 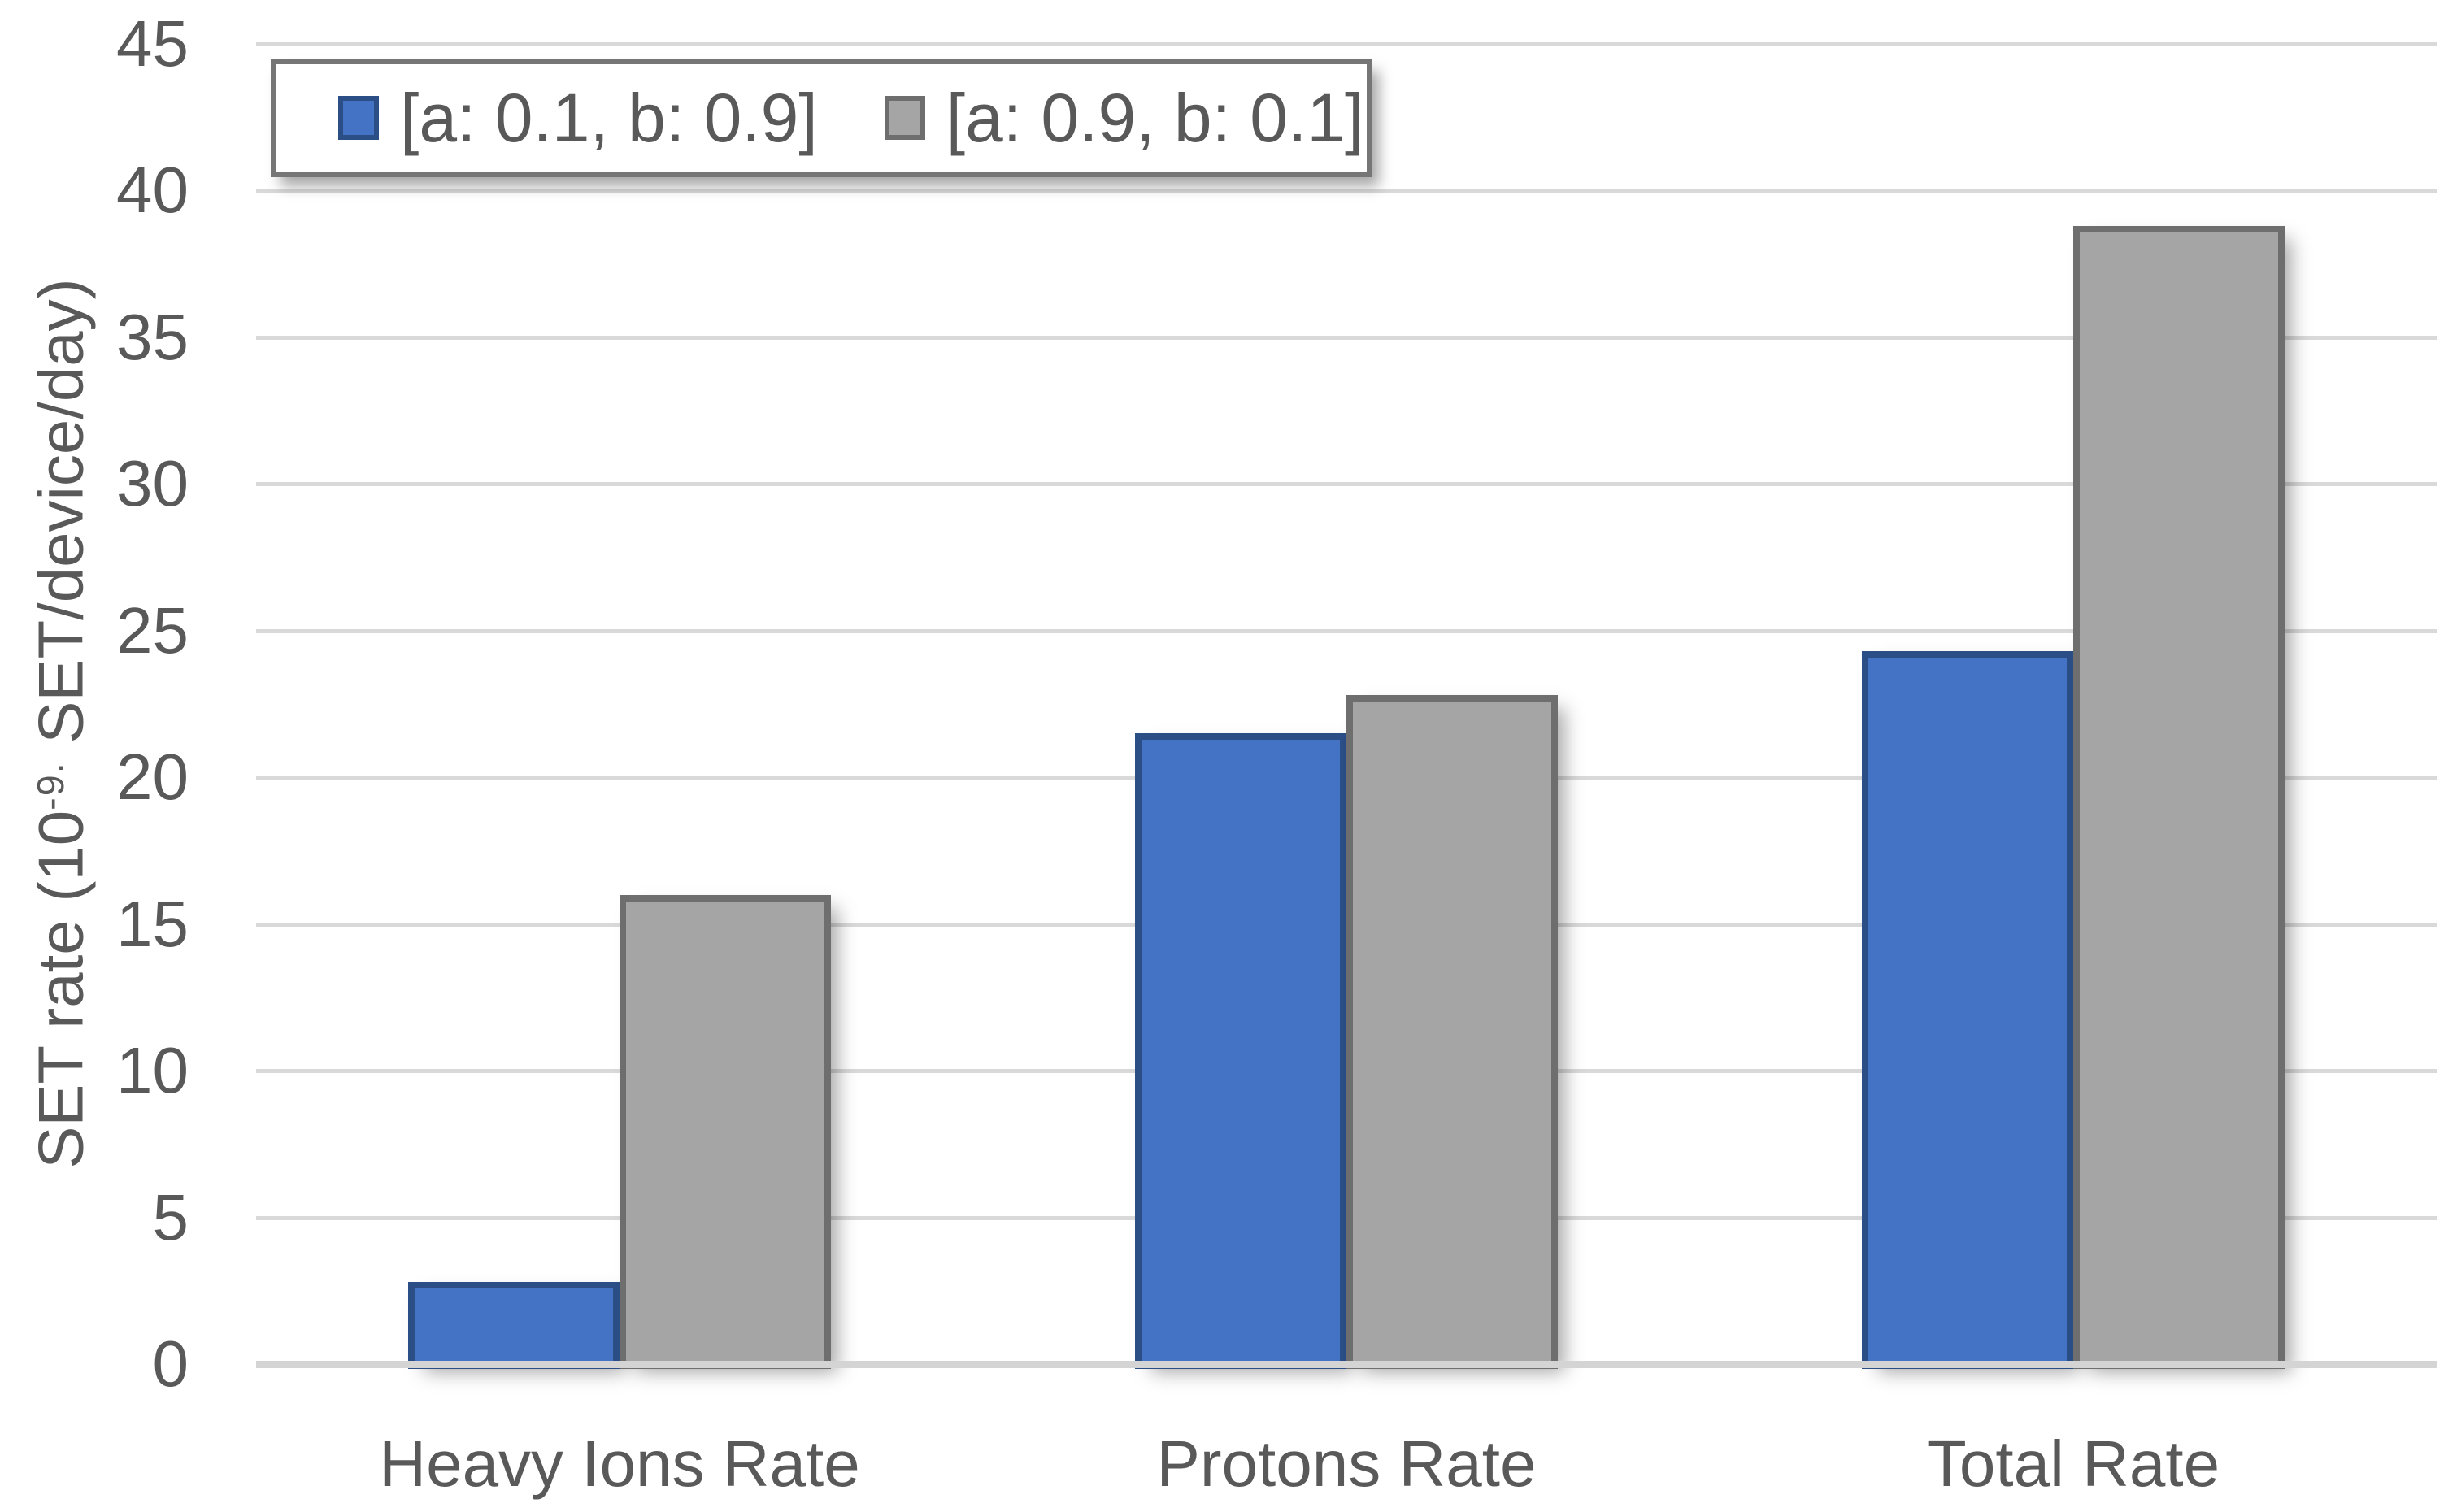 I want to click on y-tick-label-45: 45, so click(x=152, y=43).